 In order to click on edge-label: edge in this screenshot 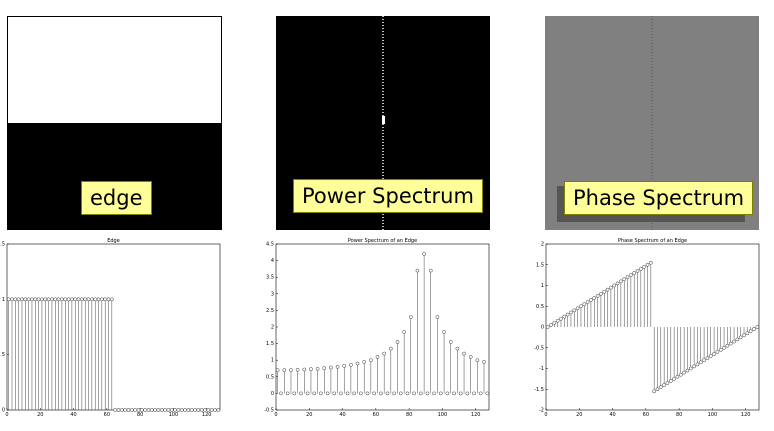, I will do `click(116, 198)`.